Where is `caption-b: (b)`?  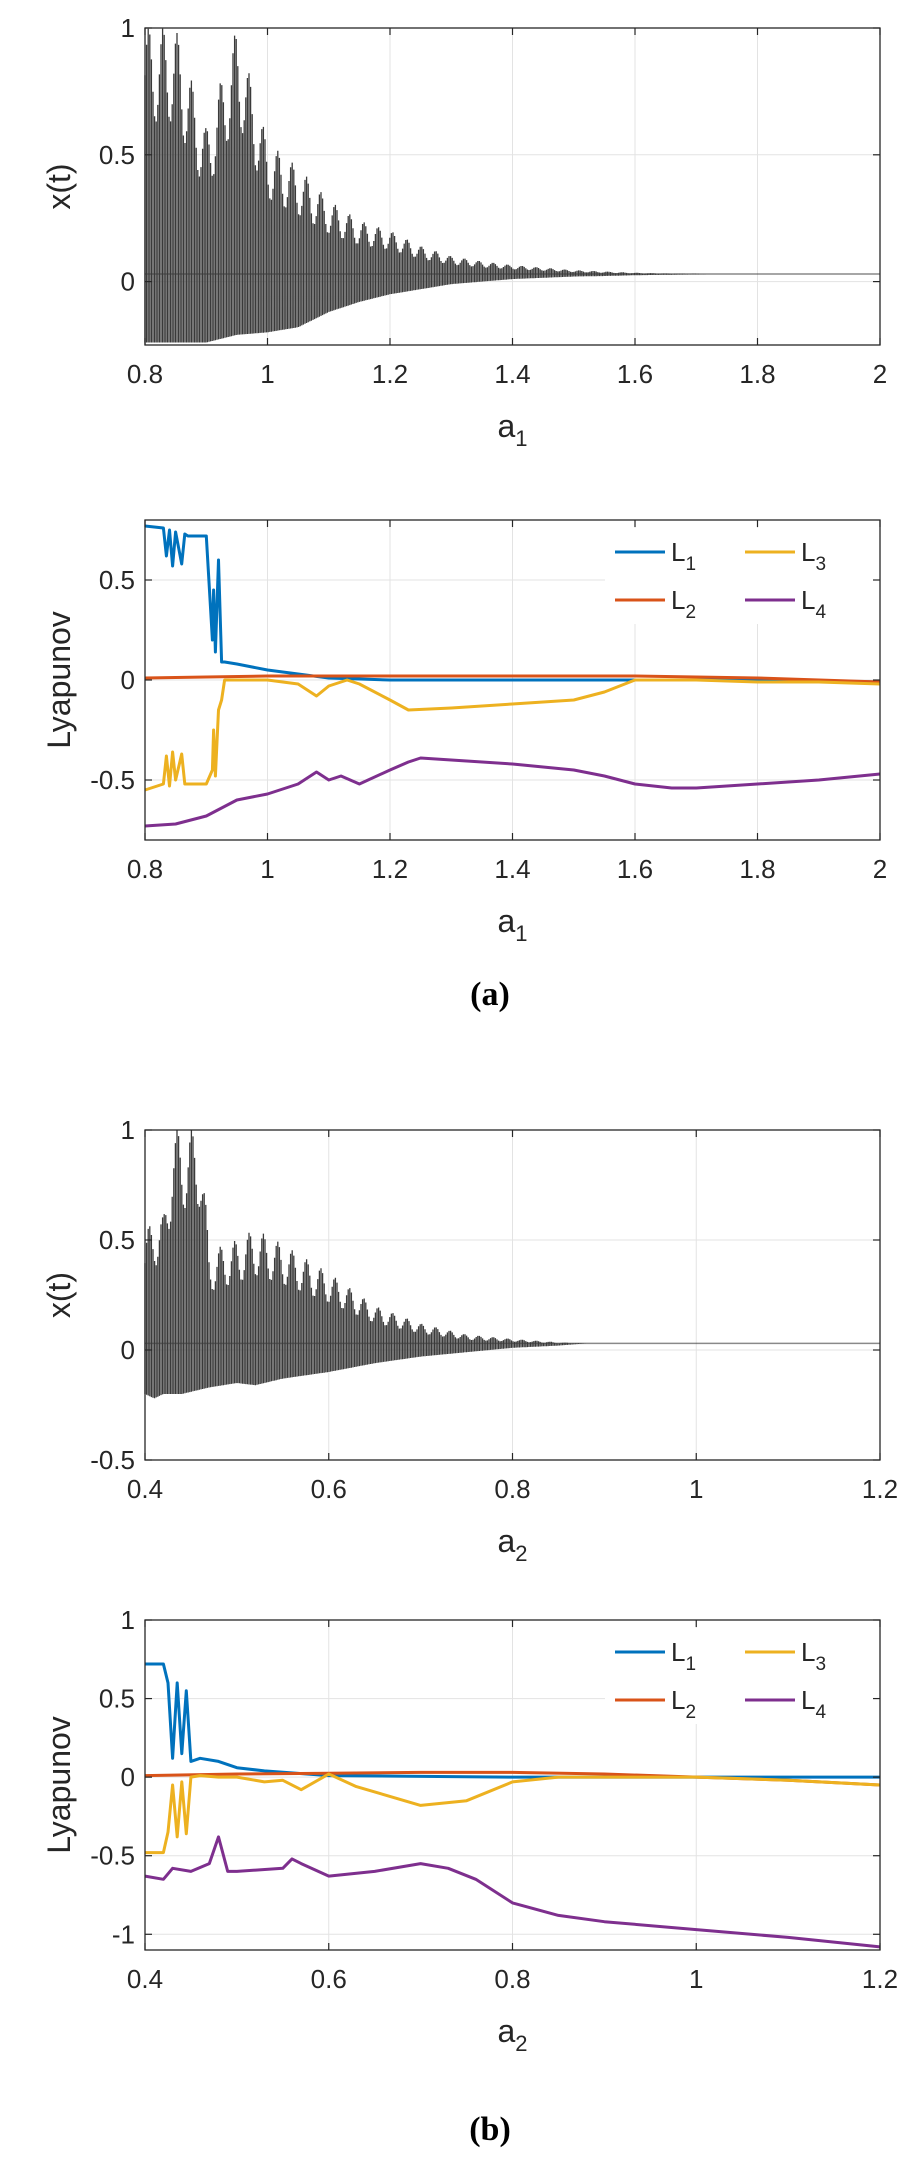 caption-b: (b) is located at coordinates (490, 2129).